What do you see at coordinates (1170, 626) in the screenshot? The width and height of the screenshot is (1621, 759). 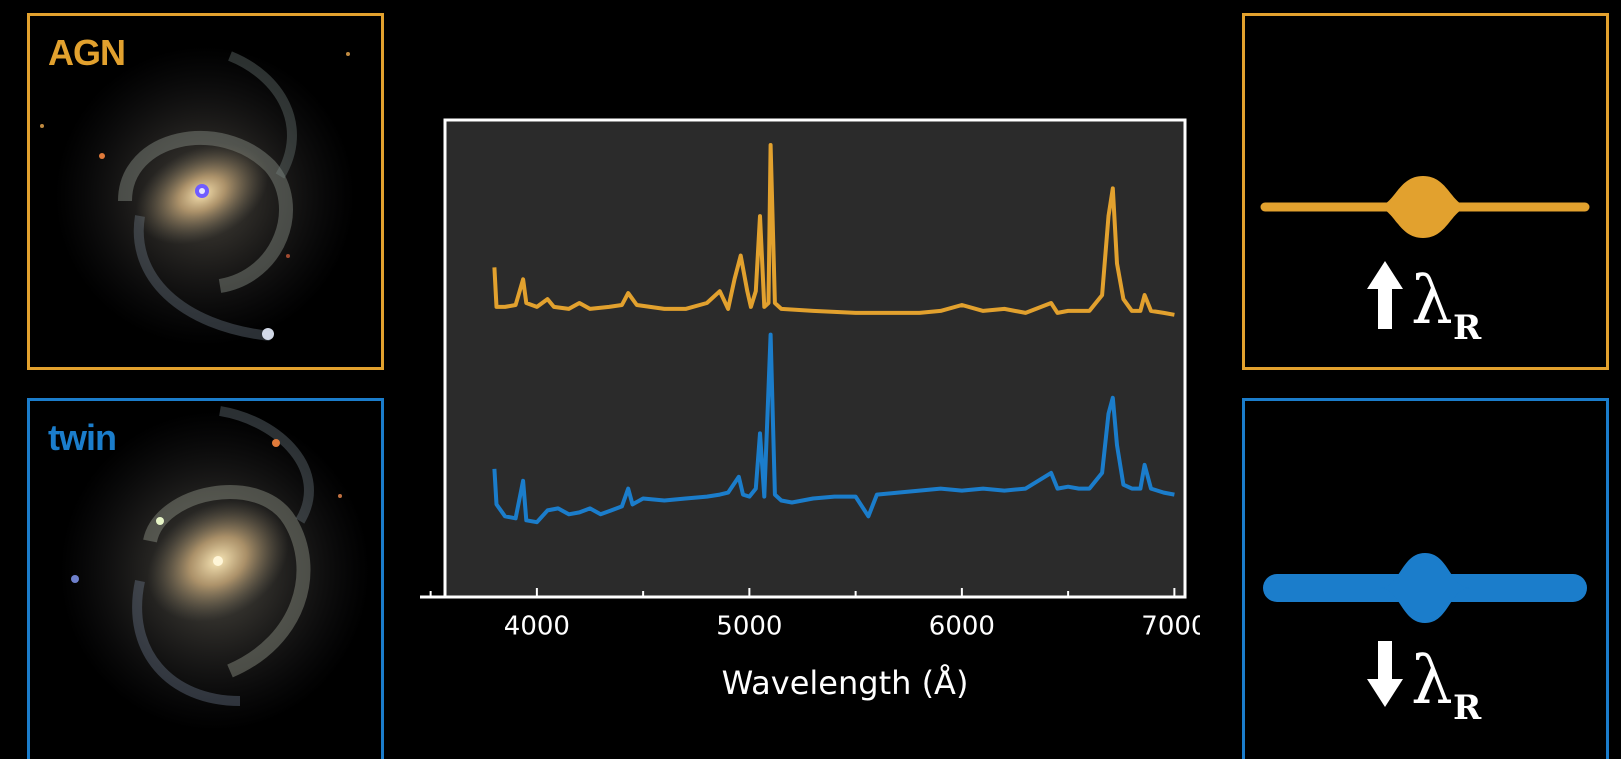 I see `x-tick-label: 7000` at bounding box center [1170, 626].